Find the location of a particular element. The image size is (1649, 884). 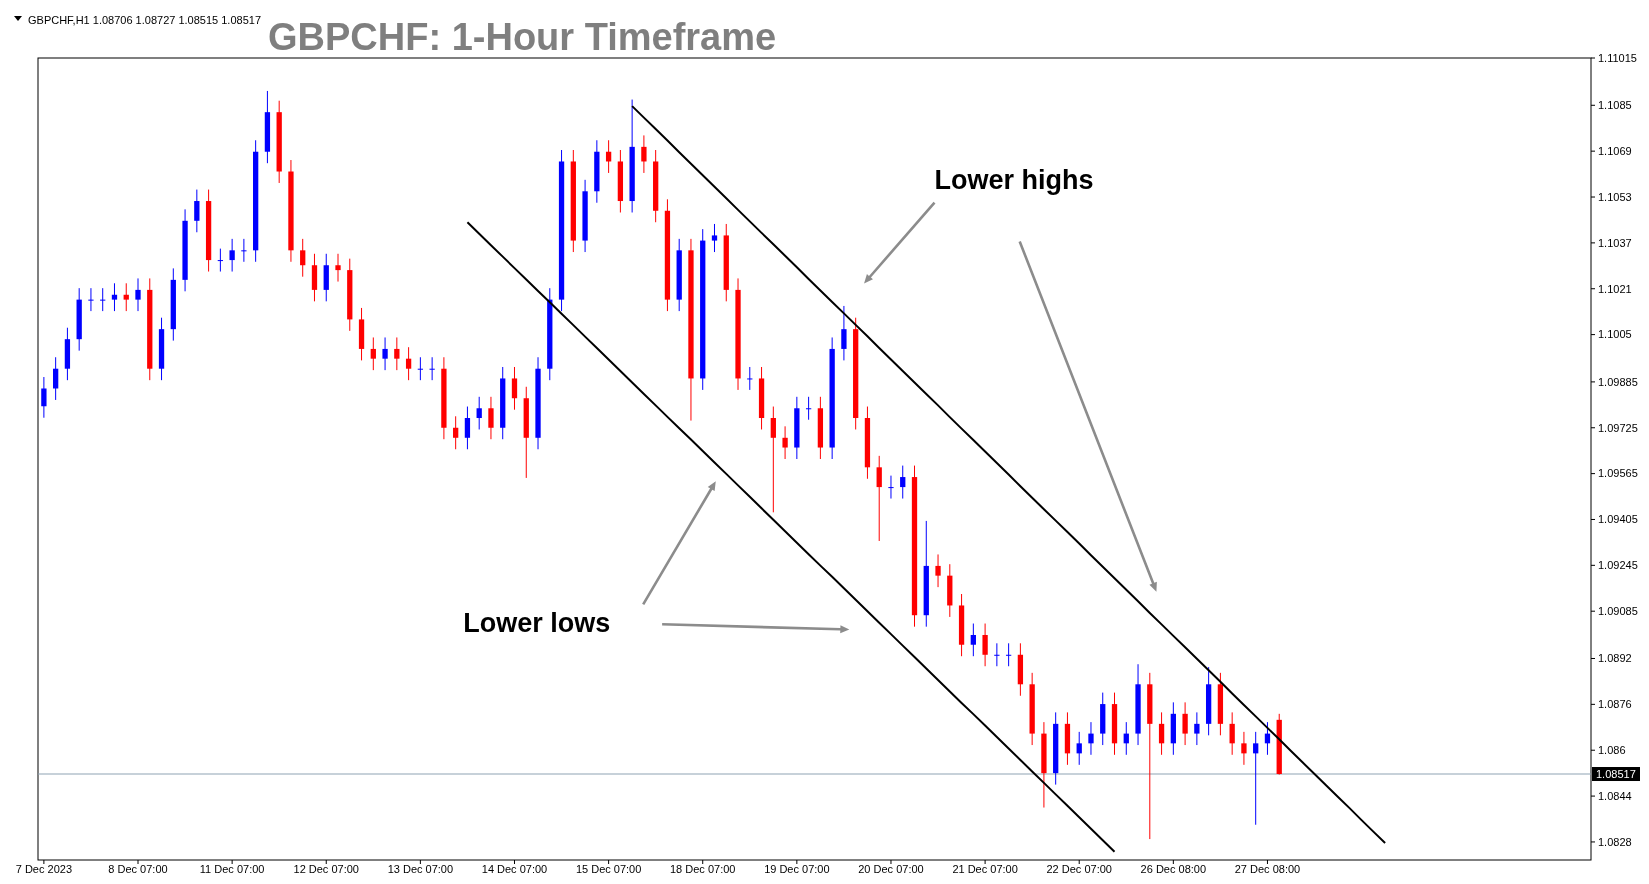

y-tick-label: 1.0828 is located at coordinates (1615, 841).